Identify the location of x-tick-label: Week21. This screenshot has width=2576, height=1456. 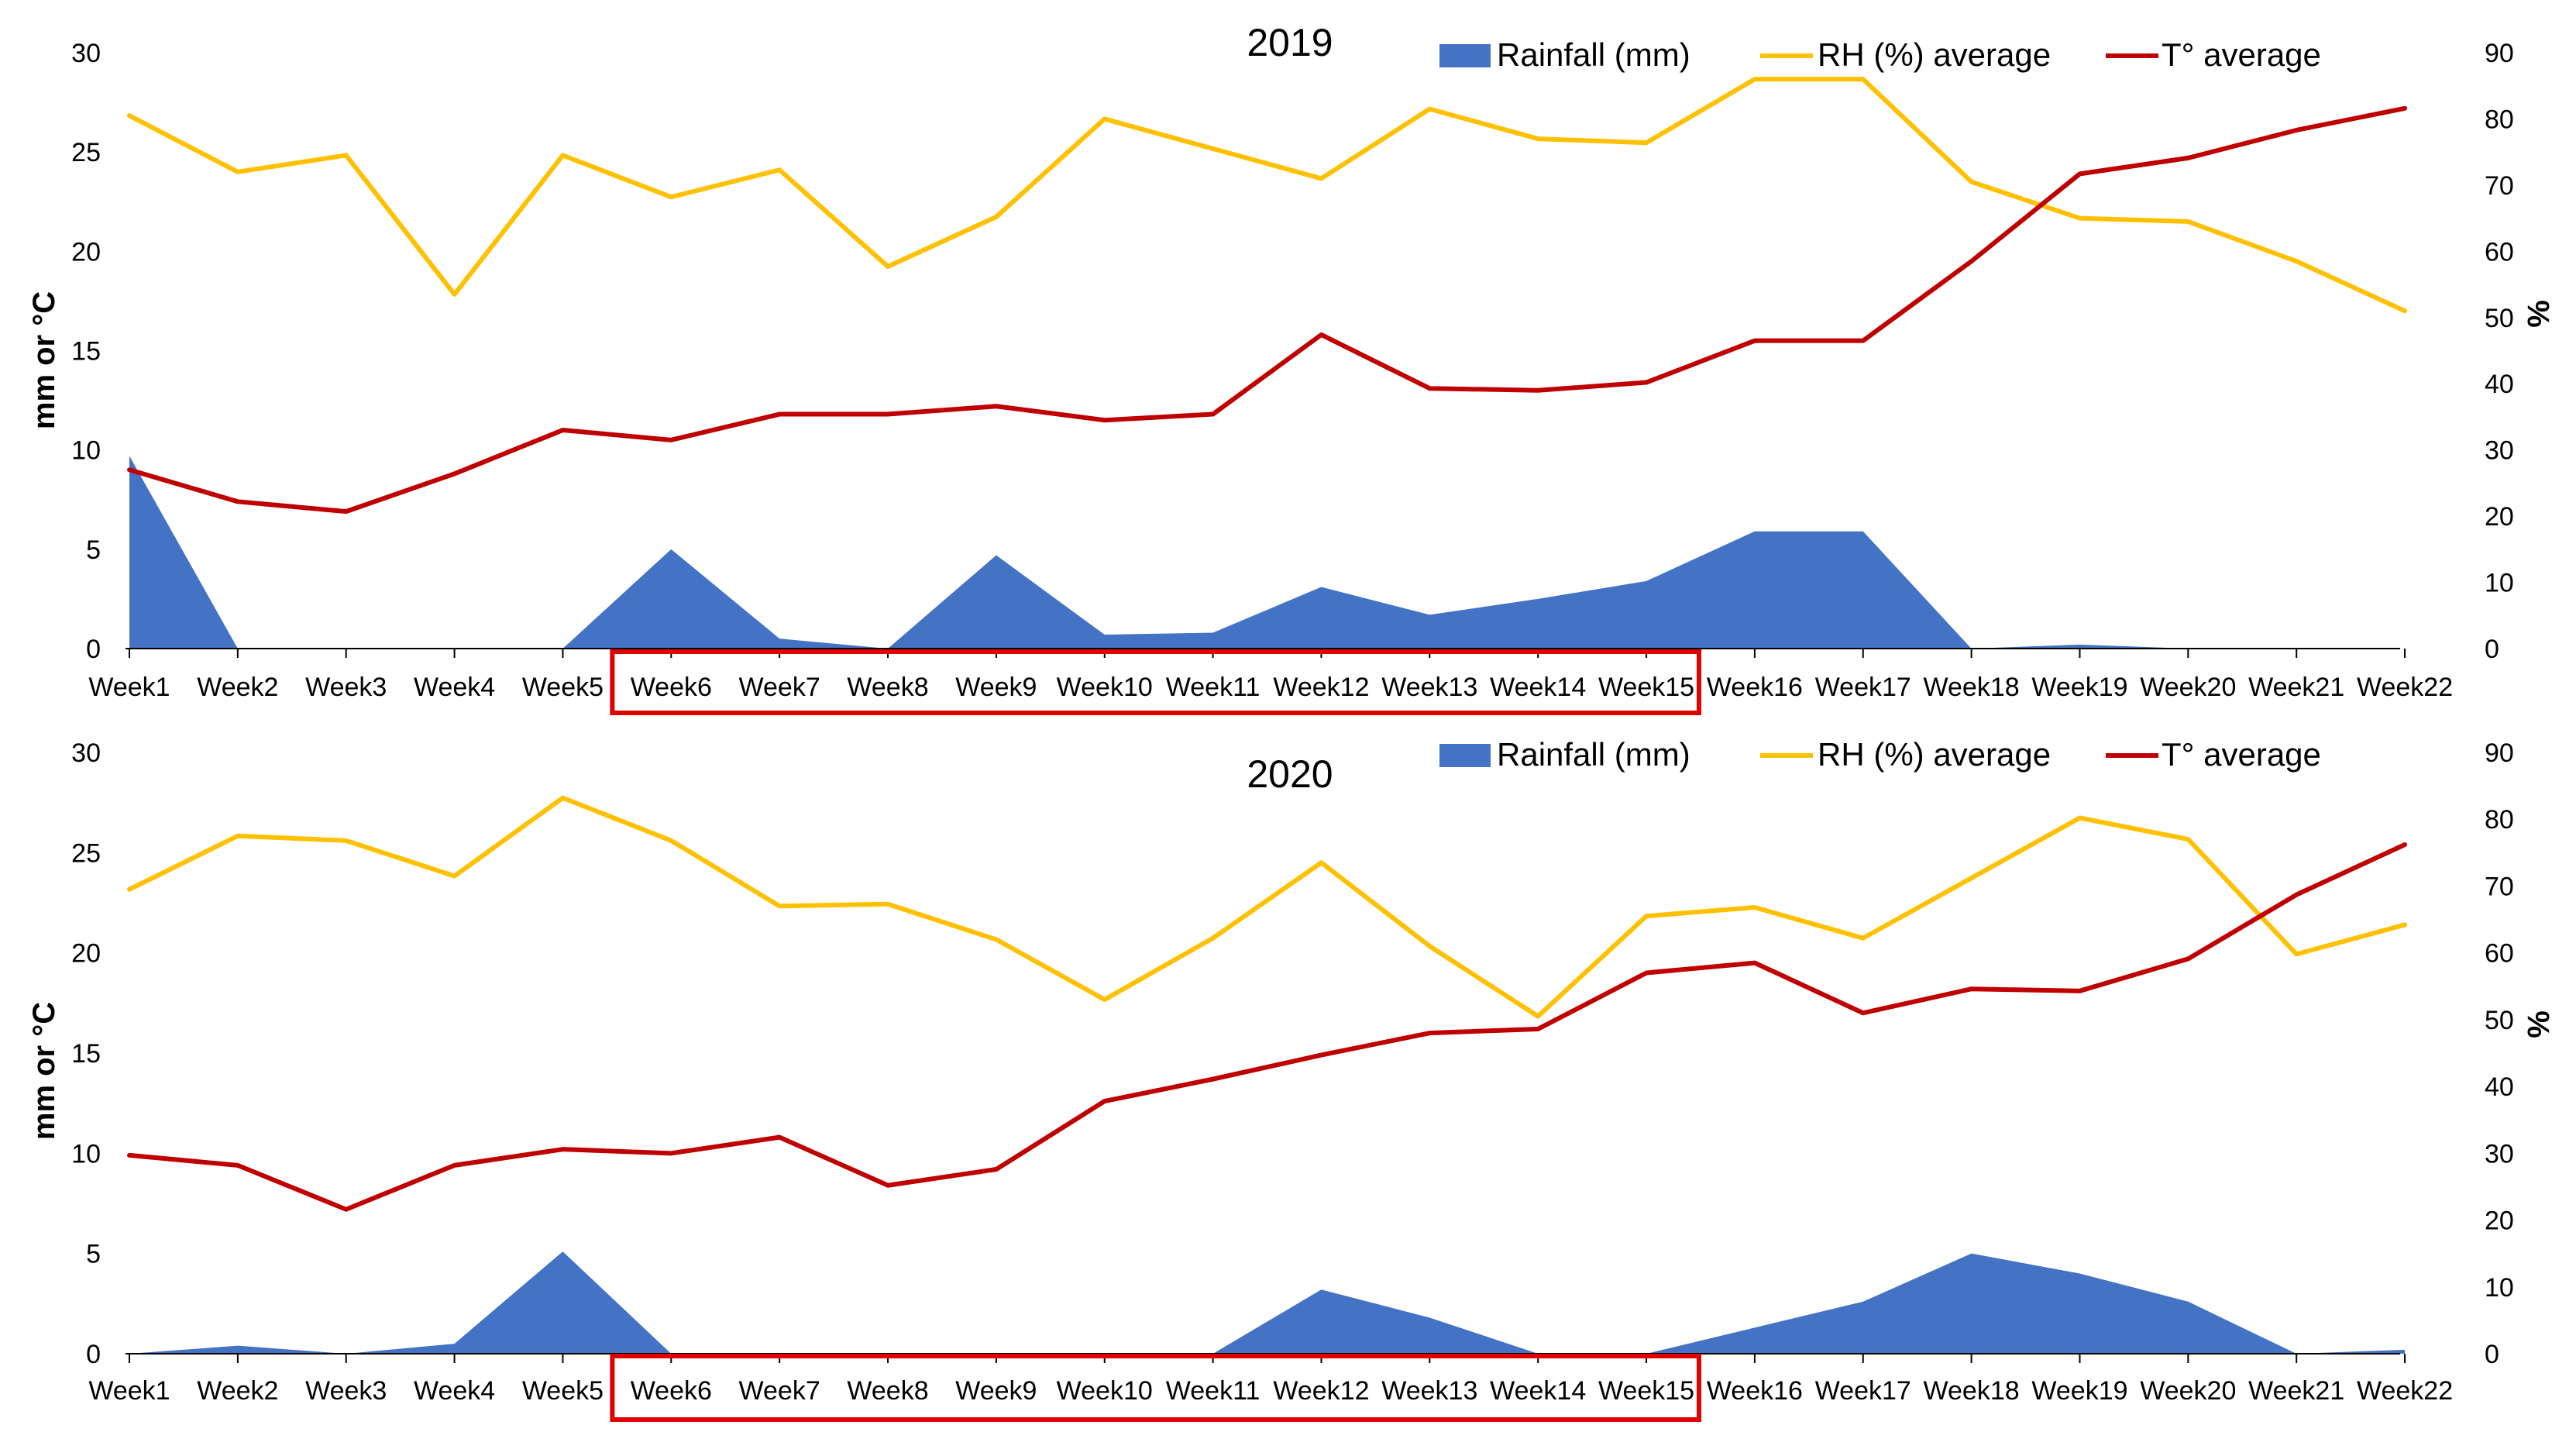
(2296, 1391).